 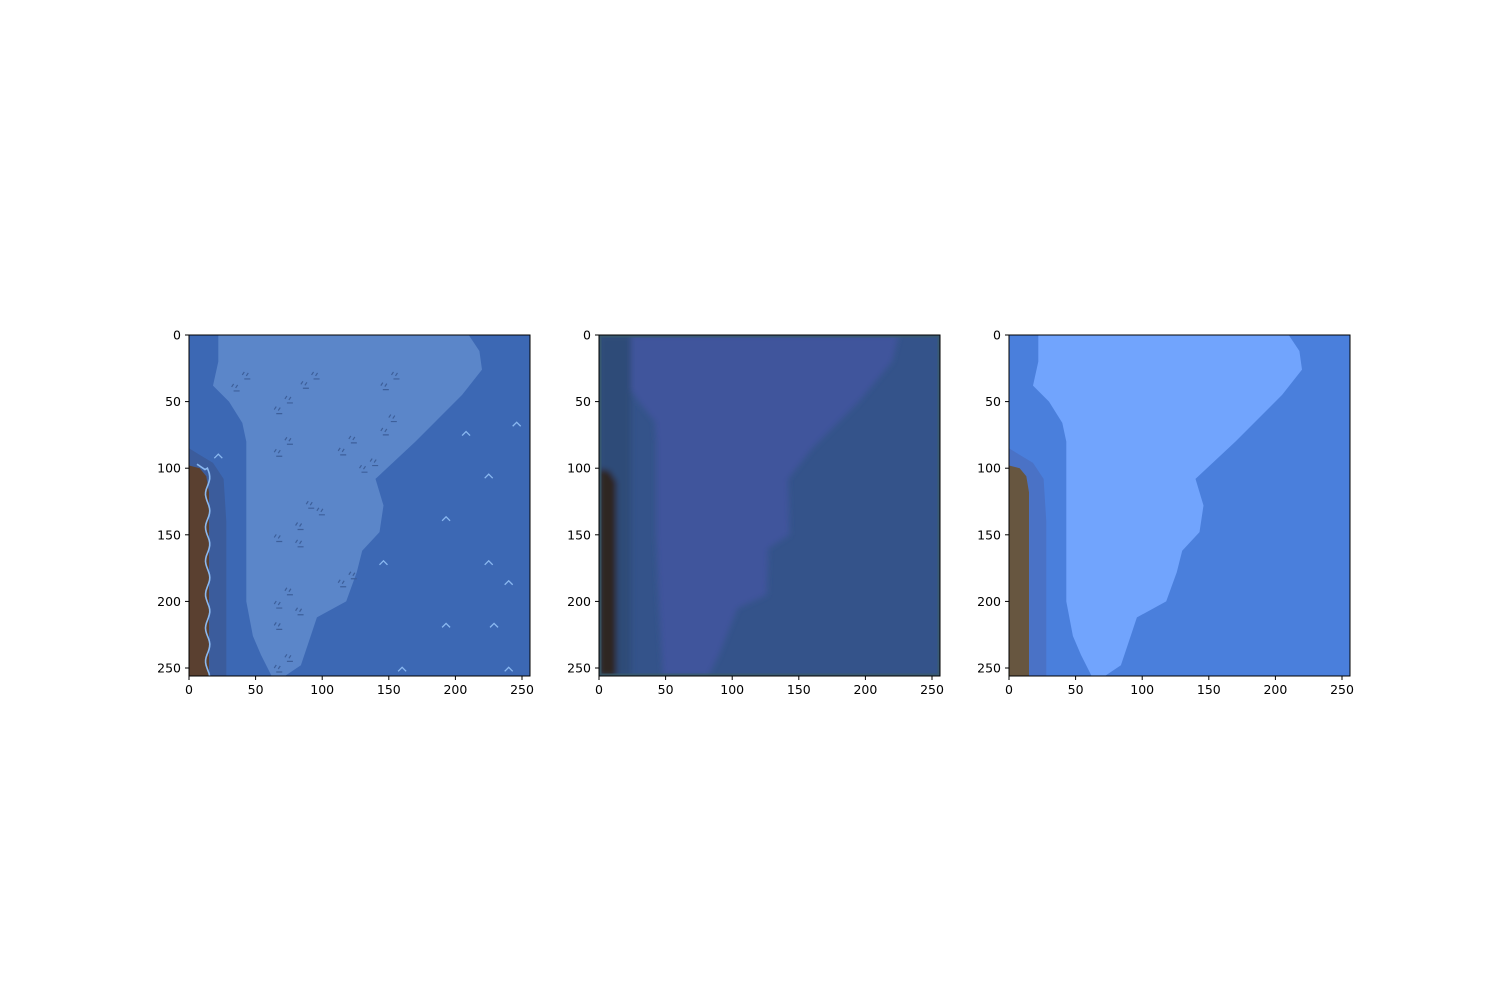 I want to click on coastline, so click(x=203, y=569).